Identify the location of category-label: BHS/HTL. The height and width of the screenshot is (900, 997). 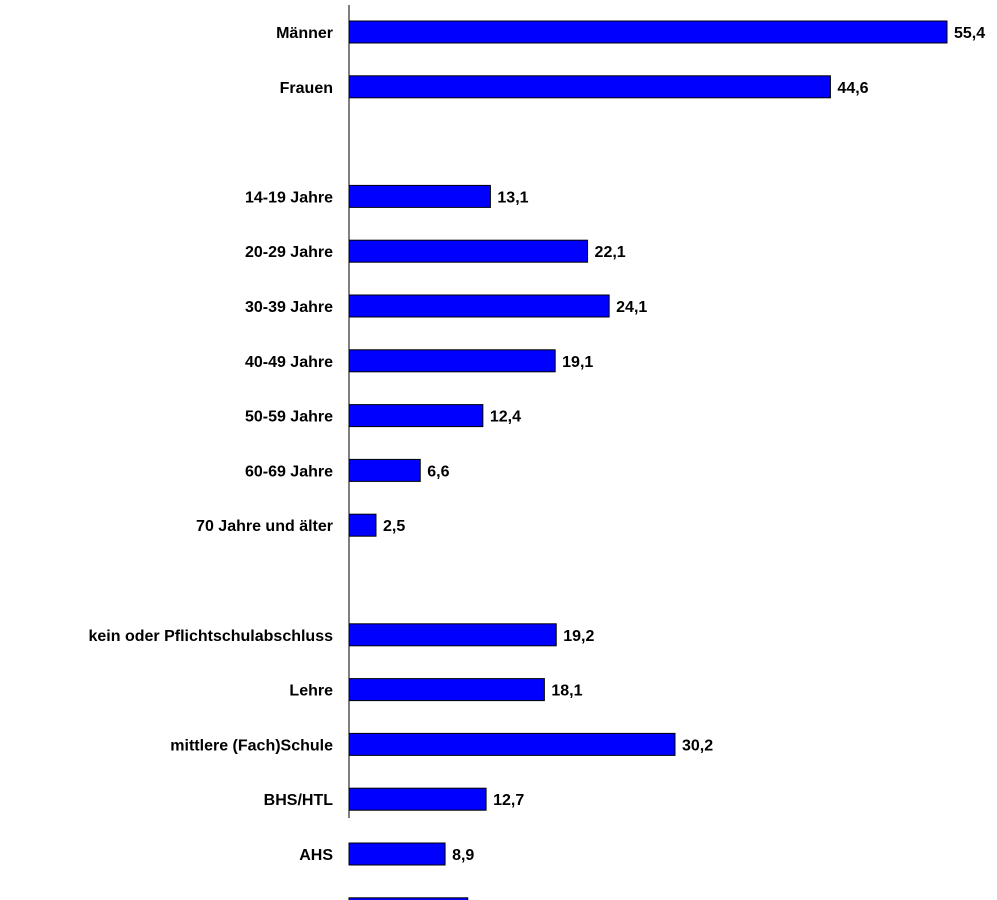
(299, 800).